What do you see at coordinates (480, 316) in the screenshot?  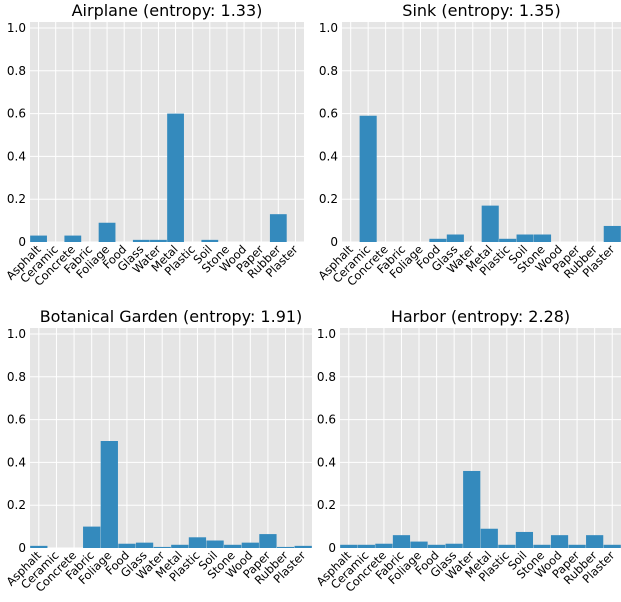 I see `chart-title: Harbor (entropy: 2.28)` at bounding box center [480, 316].